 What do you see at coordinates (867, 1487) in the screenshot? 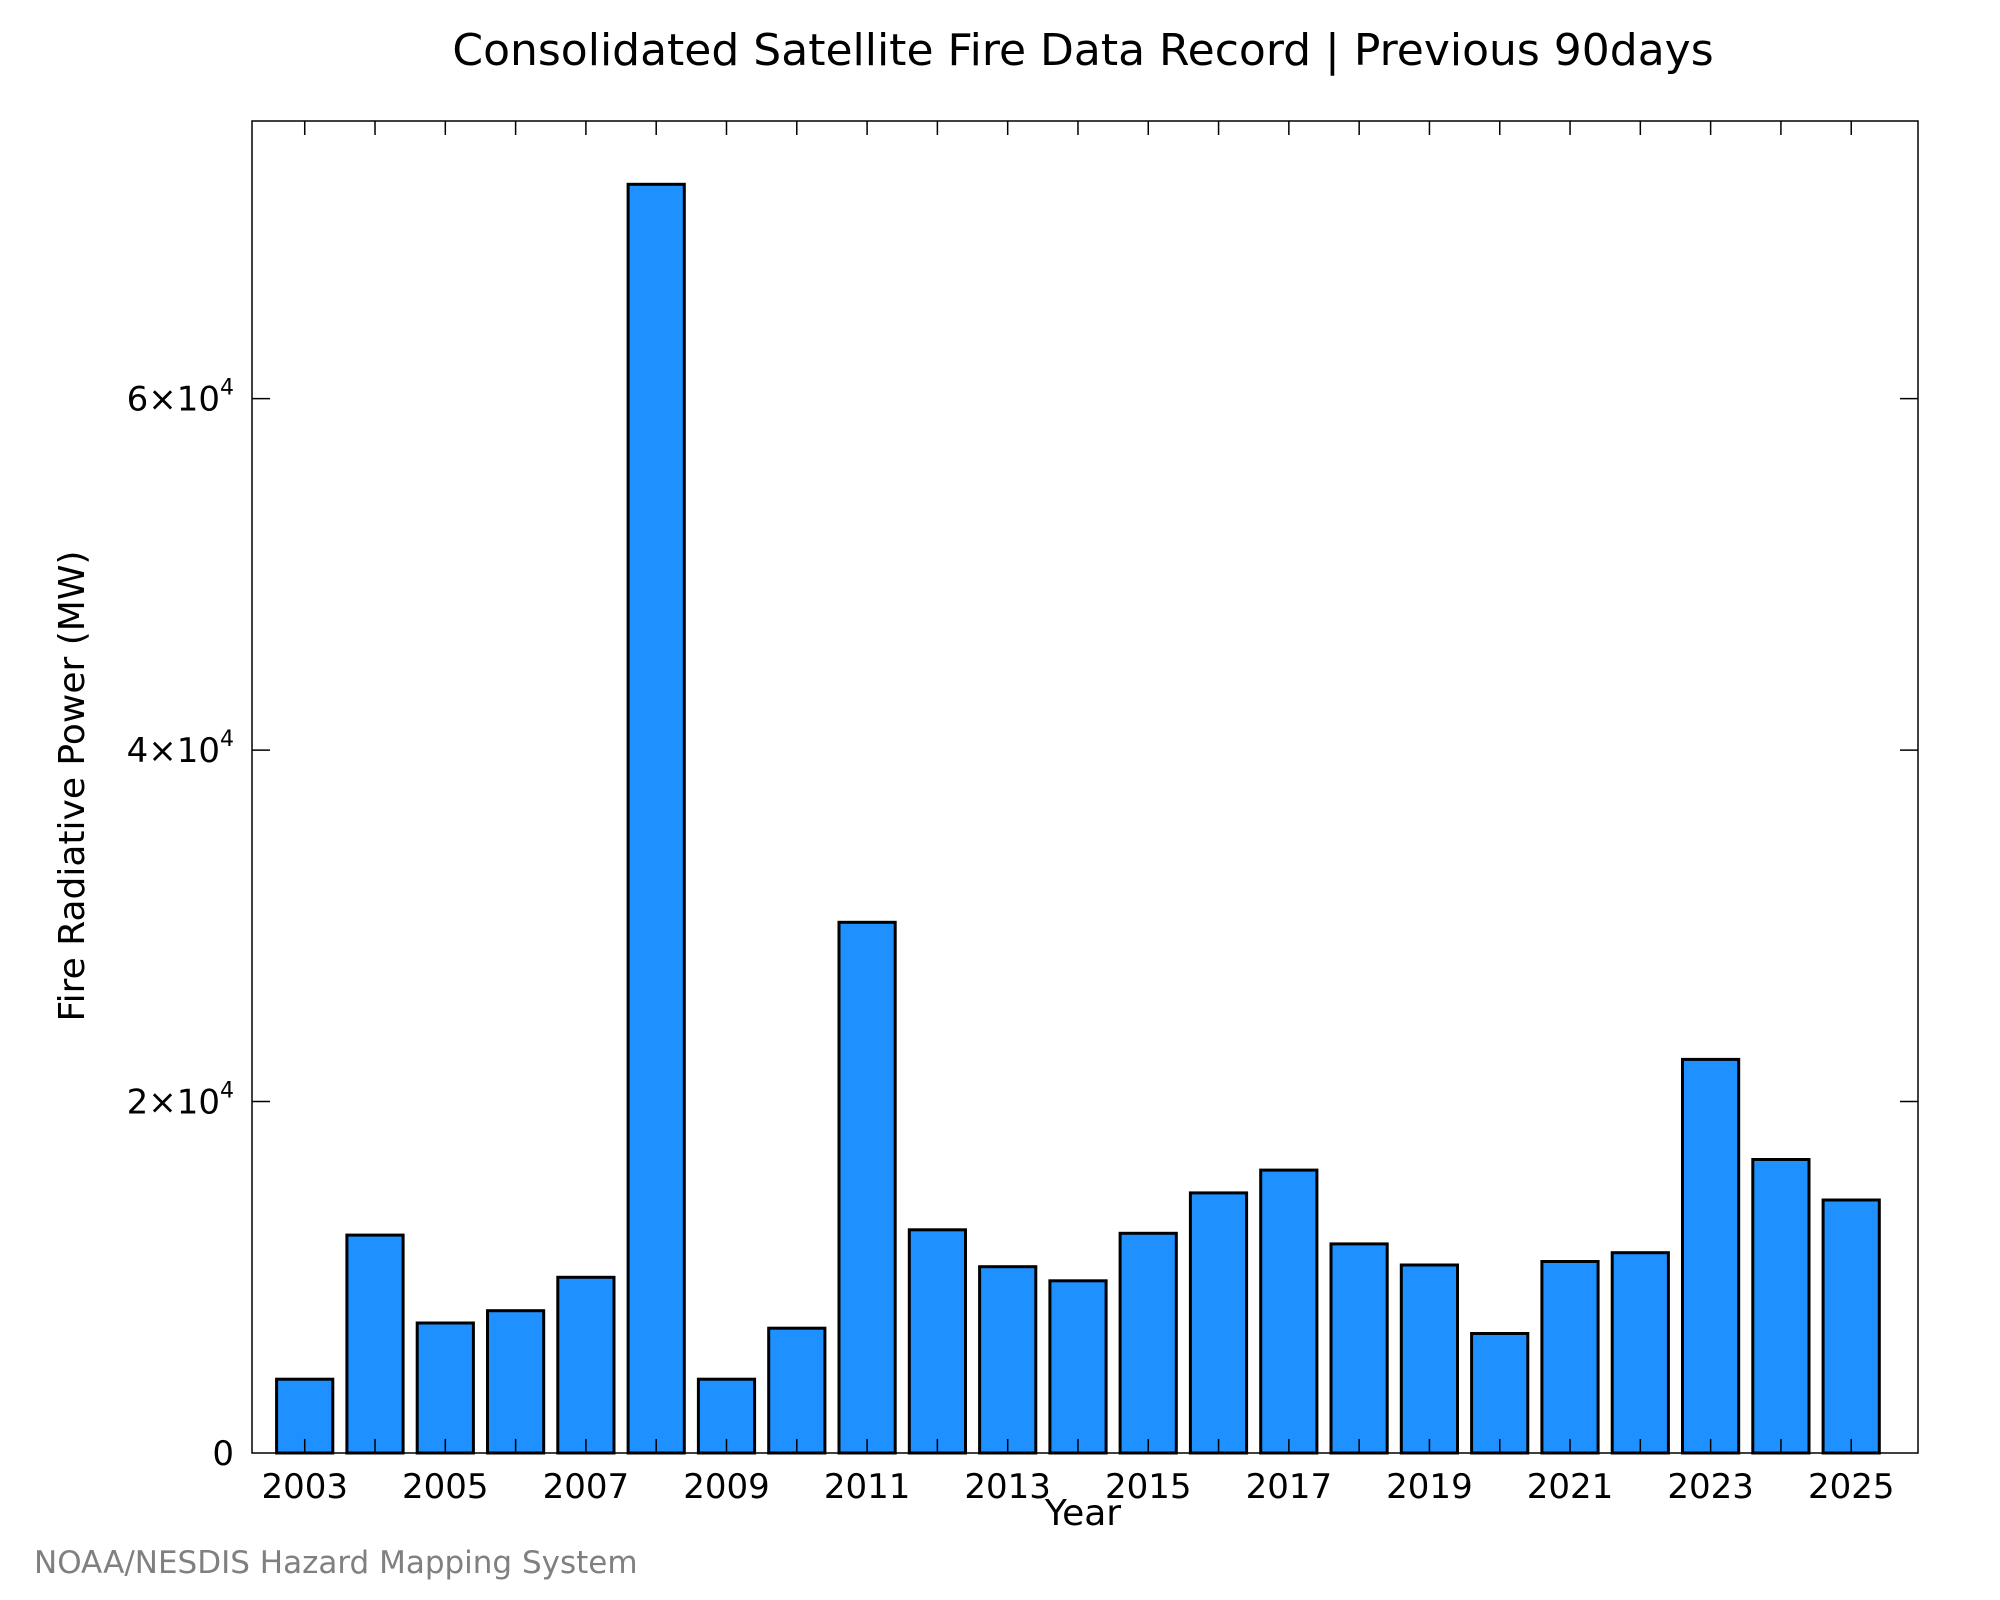
I see `x-tick-label: 2011` at bounding box center [867, 1487].